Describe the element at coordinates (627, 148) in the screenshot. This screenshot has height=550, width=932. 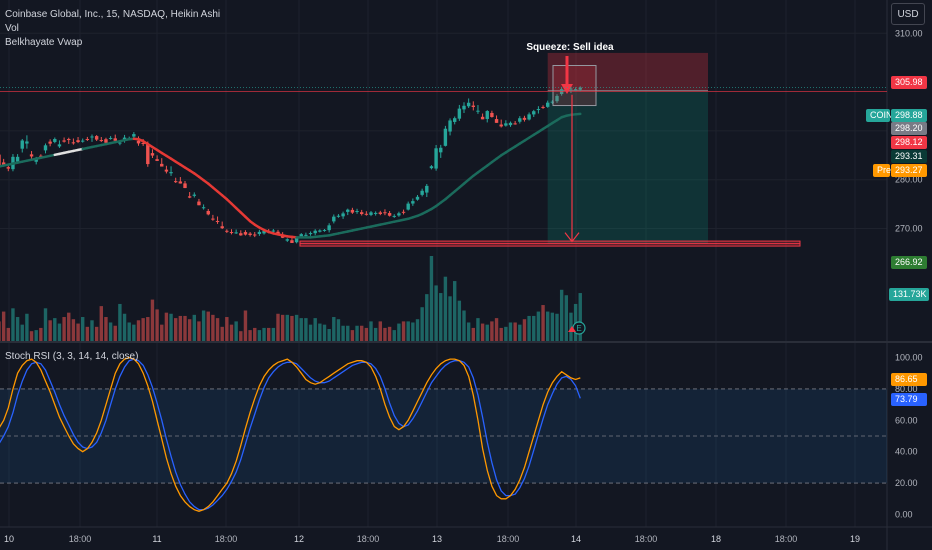
I see `trade-position-box` at that location.